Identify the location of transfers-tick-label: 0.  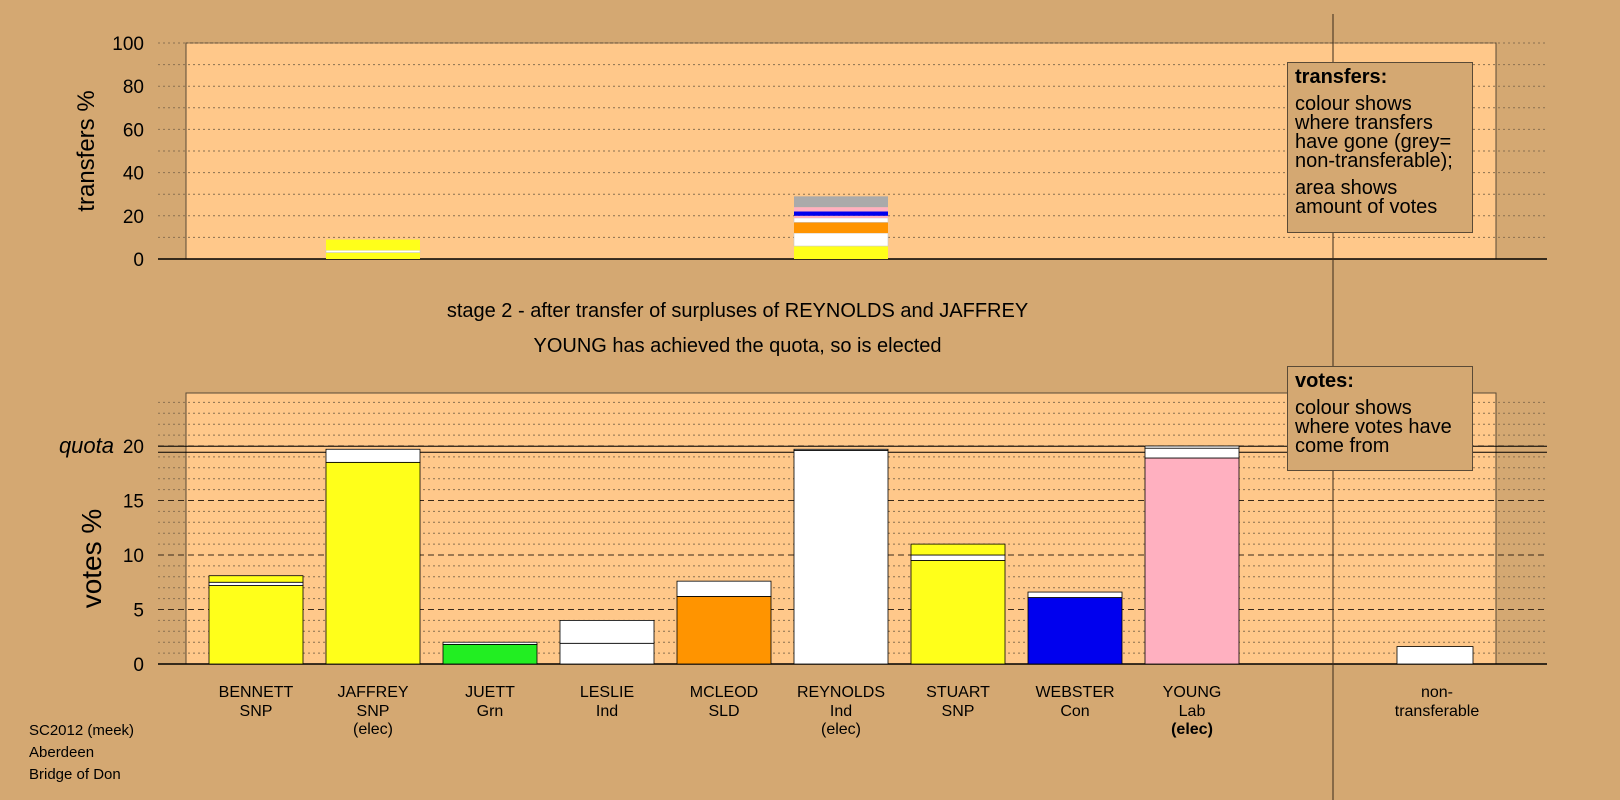
(138, 260).